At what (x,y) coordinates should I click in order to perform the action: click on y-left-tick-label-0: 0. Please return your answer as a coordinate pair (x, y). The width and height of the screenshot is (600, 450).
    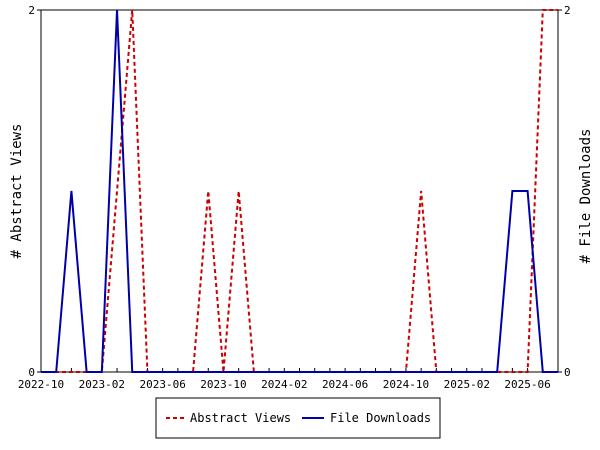
    Looking at the image, I should click on (31, 372).